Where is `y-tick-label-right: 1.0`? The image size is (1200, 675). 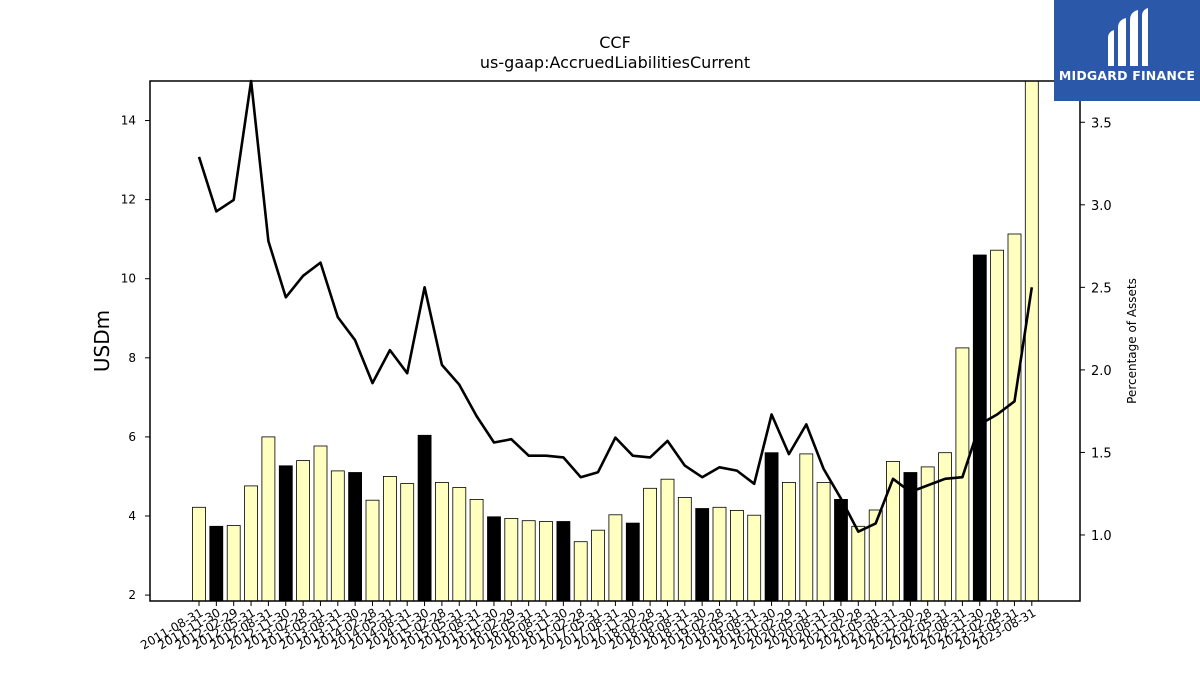
y-tick-label-right: 1.0 is located at coordinates (1101, 536).